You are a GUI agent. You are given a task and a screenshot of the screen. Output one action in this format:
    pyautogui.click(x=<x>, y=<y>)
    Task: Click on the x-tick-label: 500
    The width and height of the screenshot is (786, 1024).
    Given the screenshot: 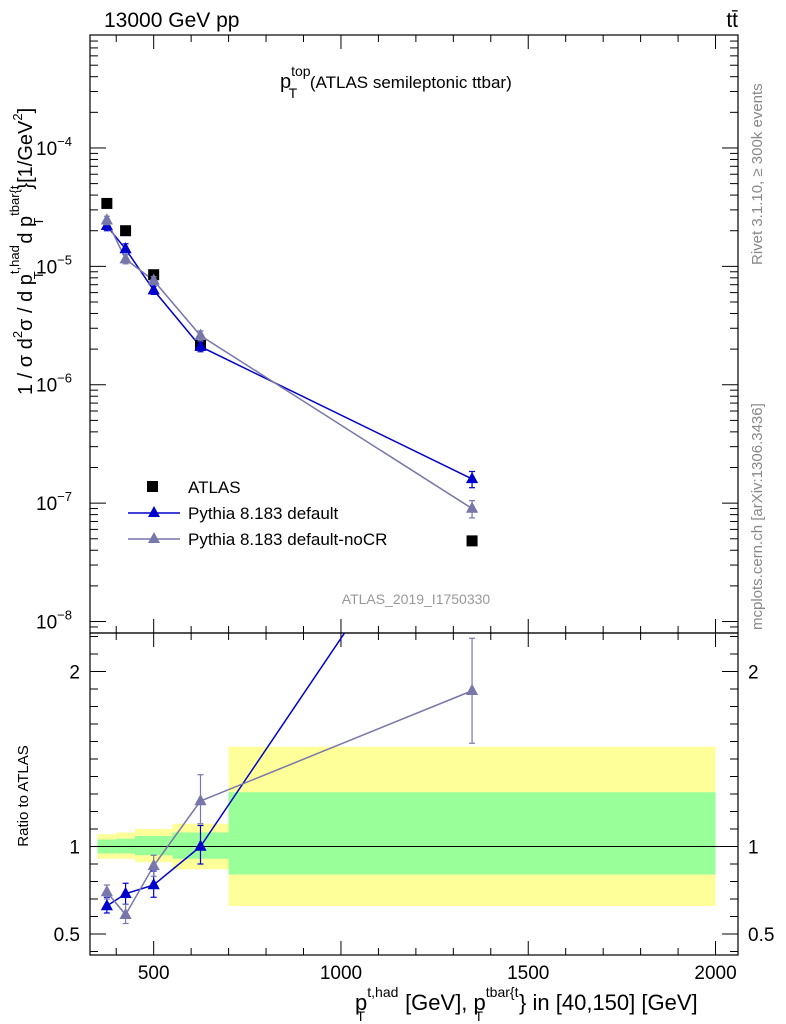 What is the action you would take?
    pyautogui.click(x=154, y=973)
    